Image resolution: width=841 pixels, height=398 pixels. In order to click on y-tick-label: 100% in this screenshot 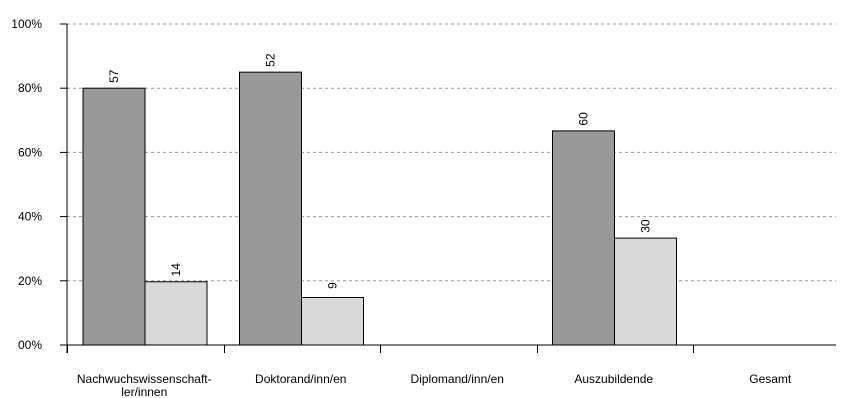, I will do `click(26, 24)`.